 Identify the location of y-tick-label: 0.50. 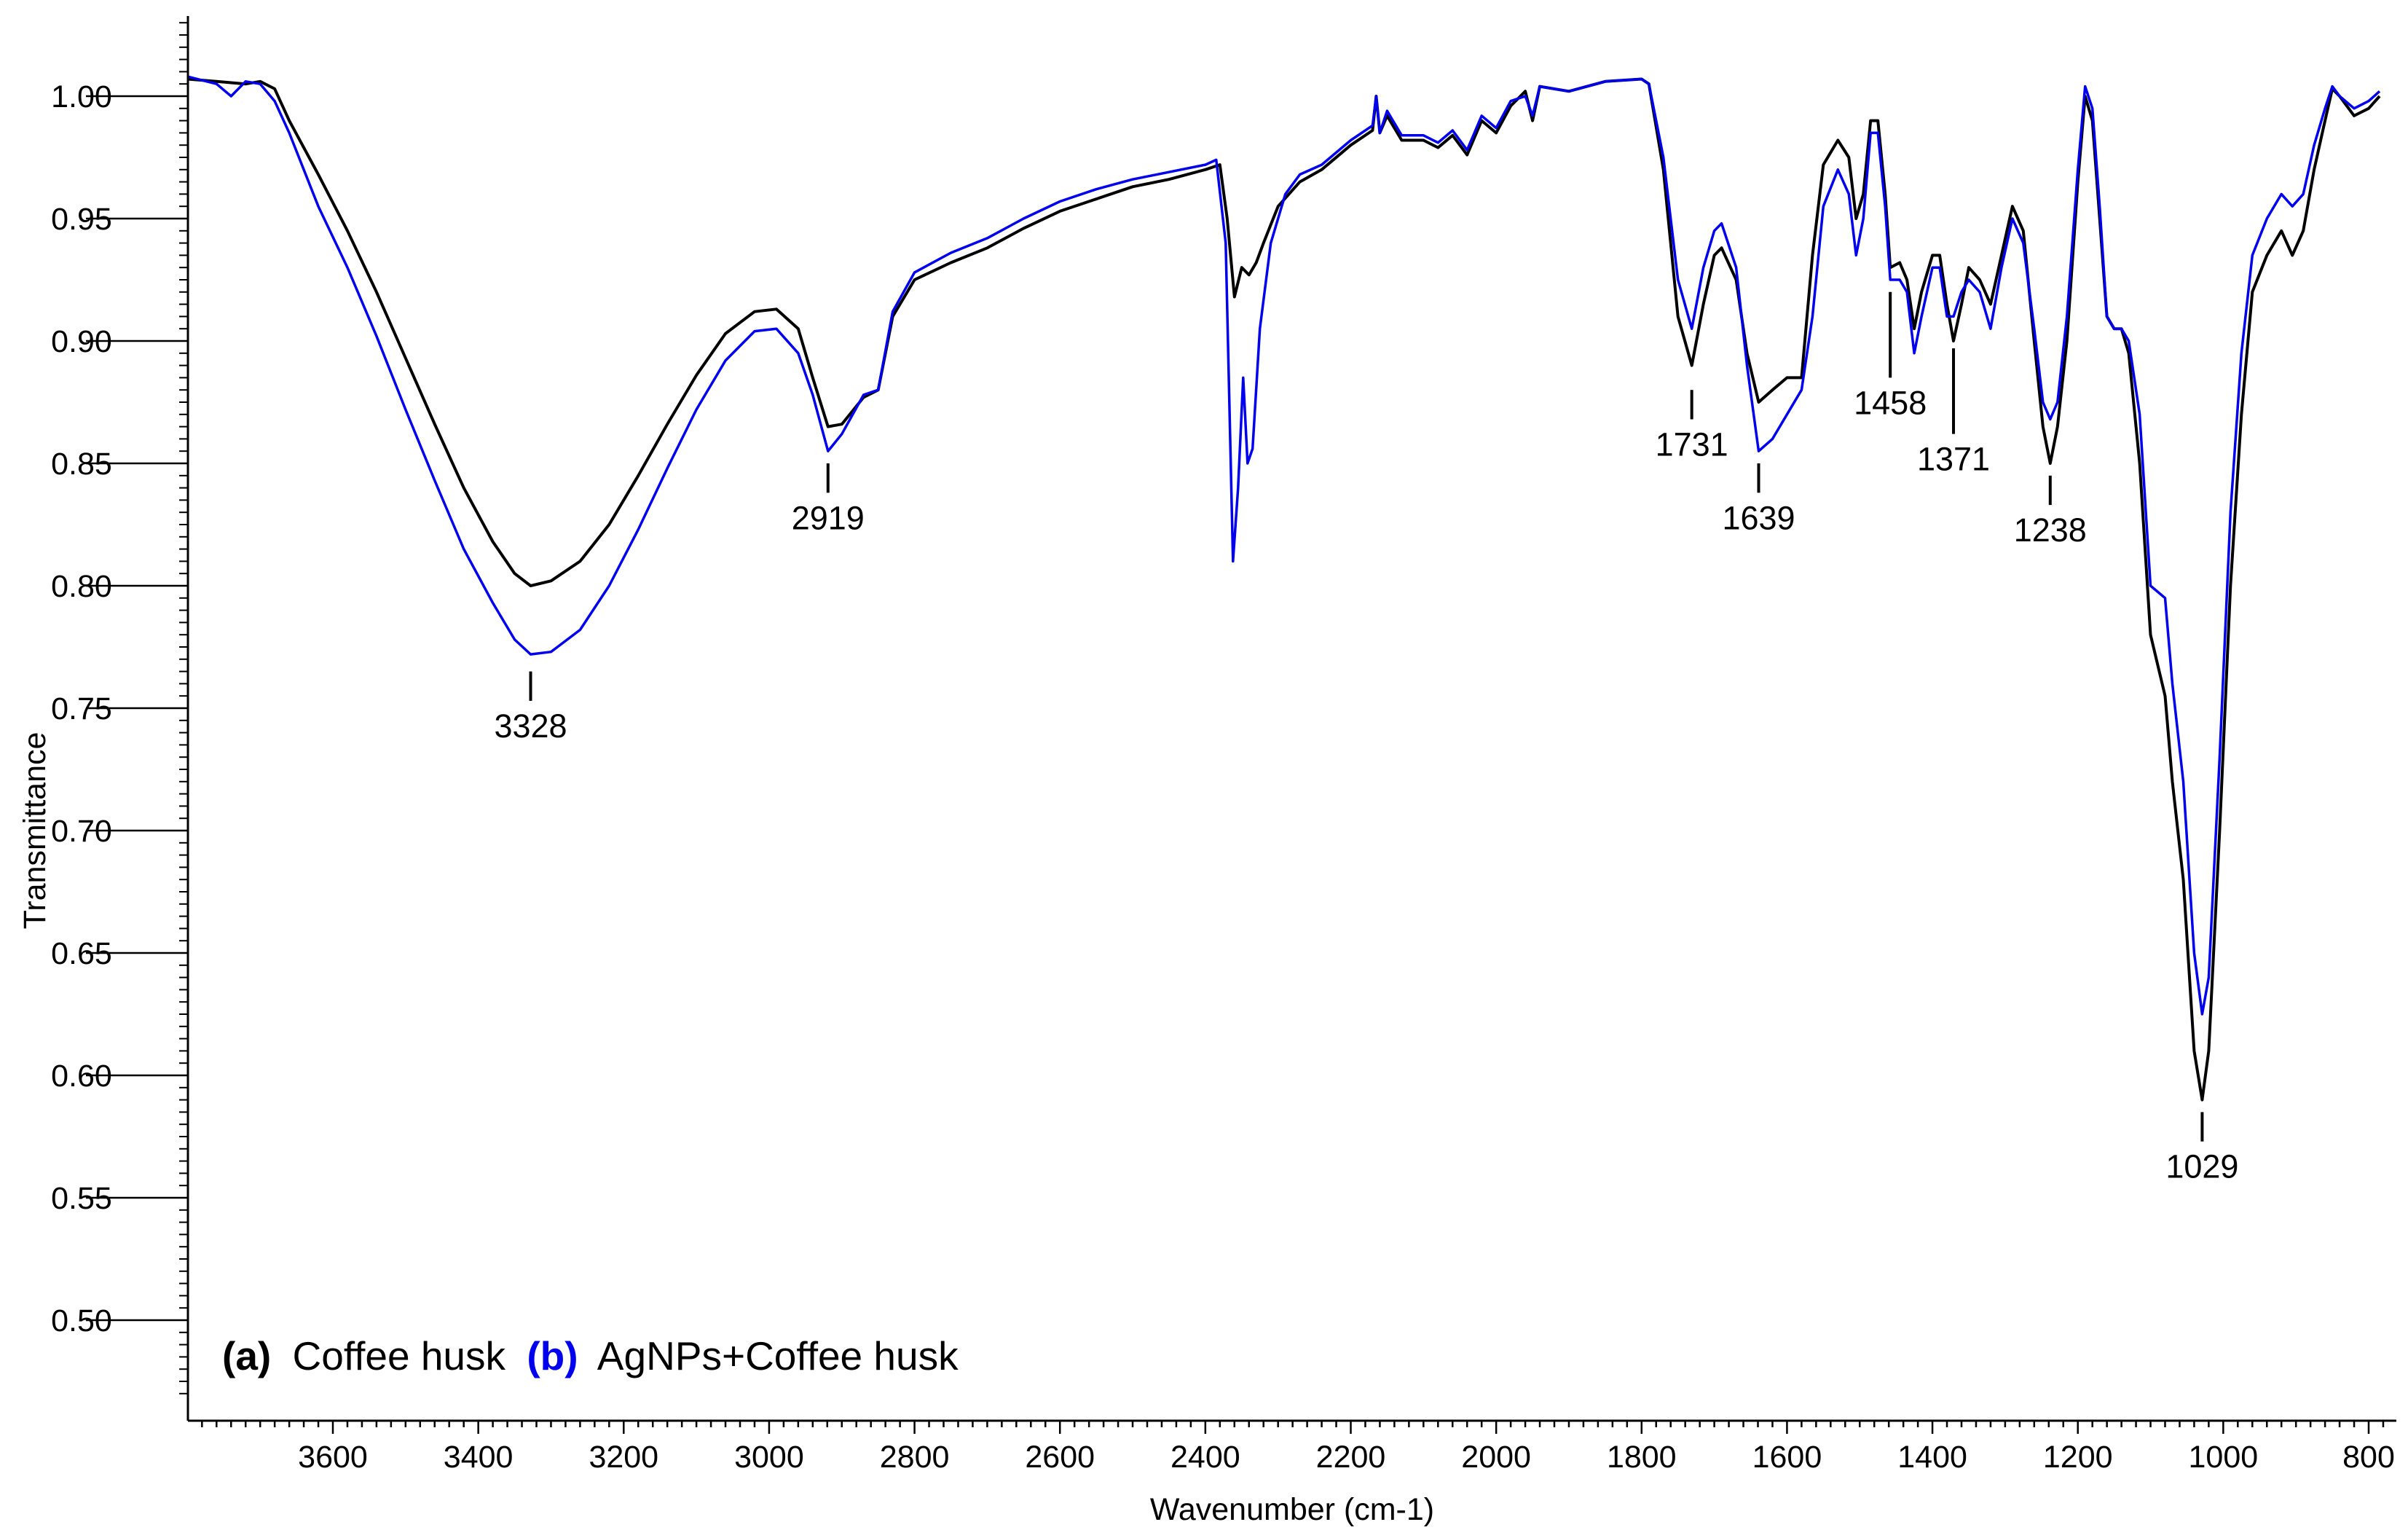
(81, 1320).